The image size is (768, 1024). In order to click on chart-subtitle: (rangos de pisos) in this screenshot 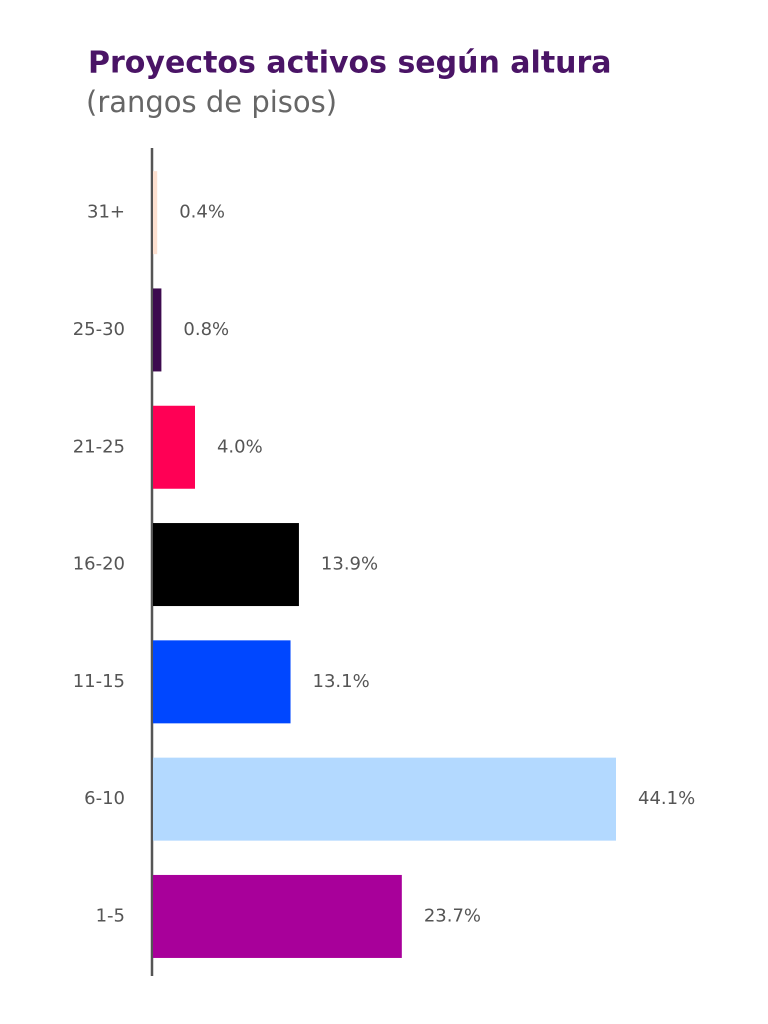, I will do `click(211, 102)`.